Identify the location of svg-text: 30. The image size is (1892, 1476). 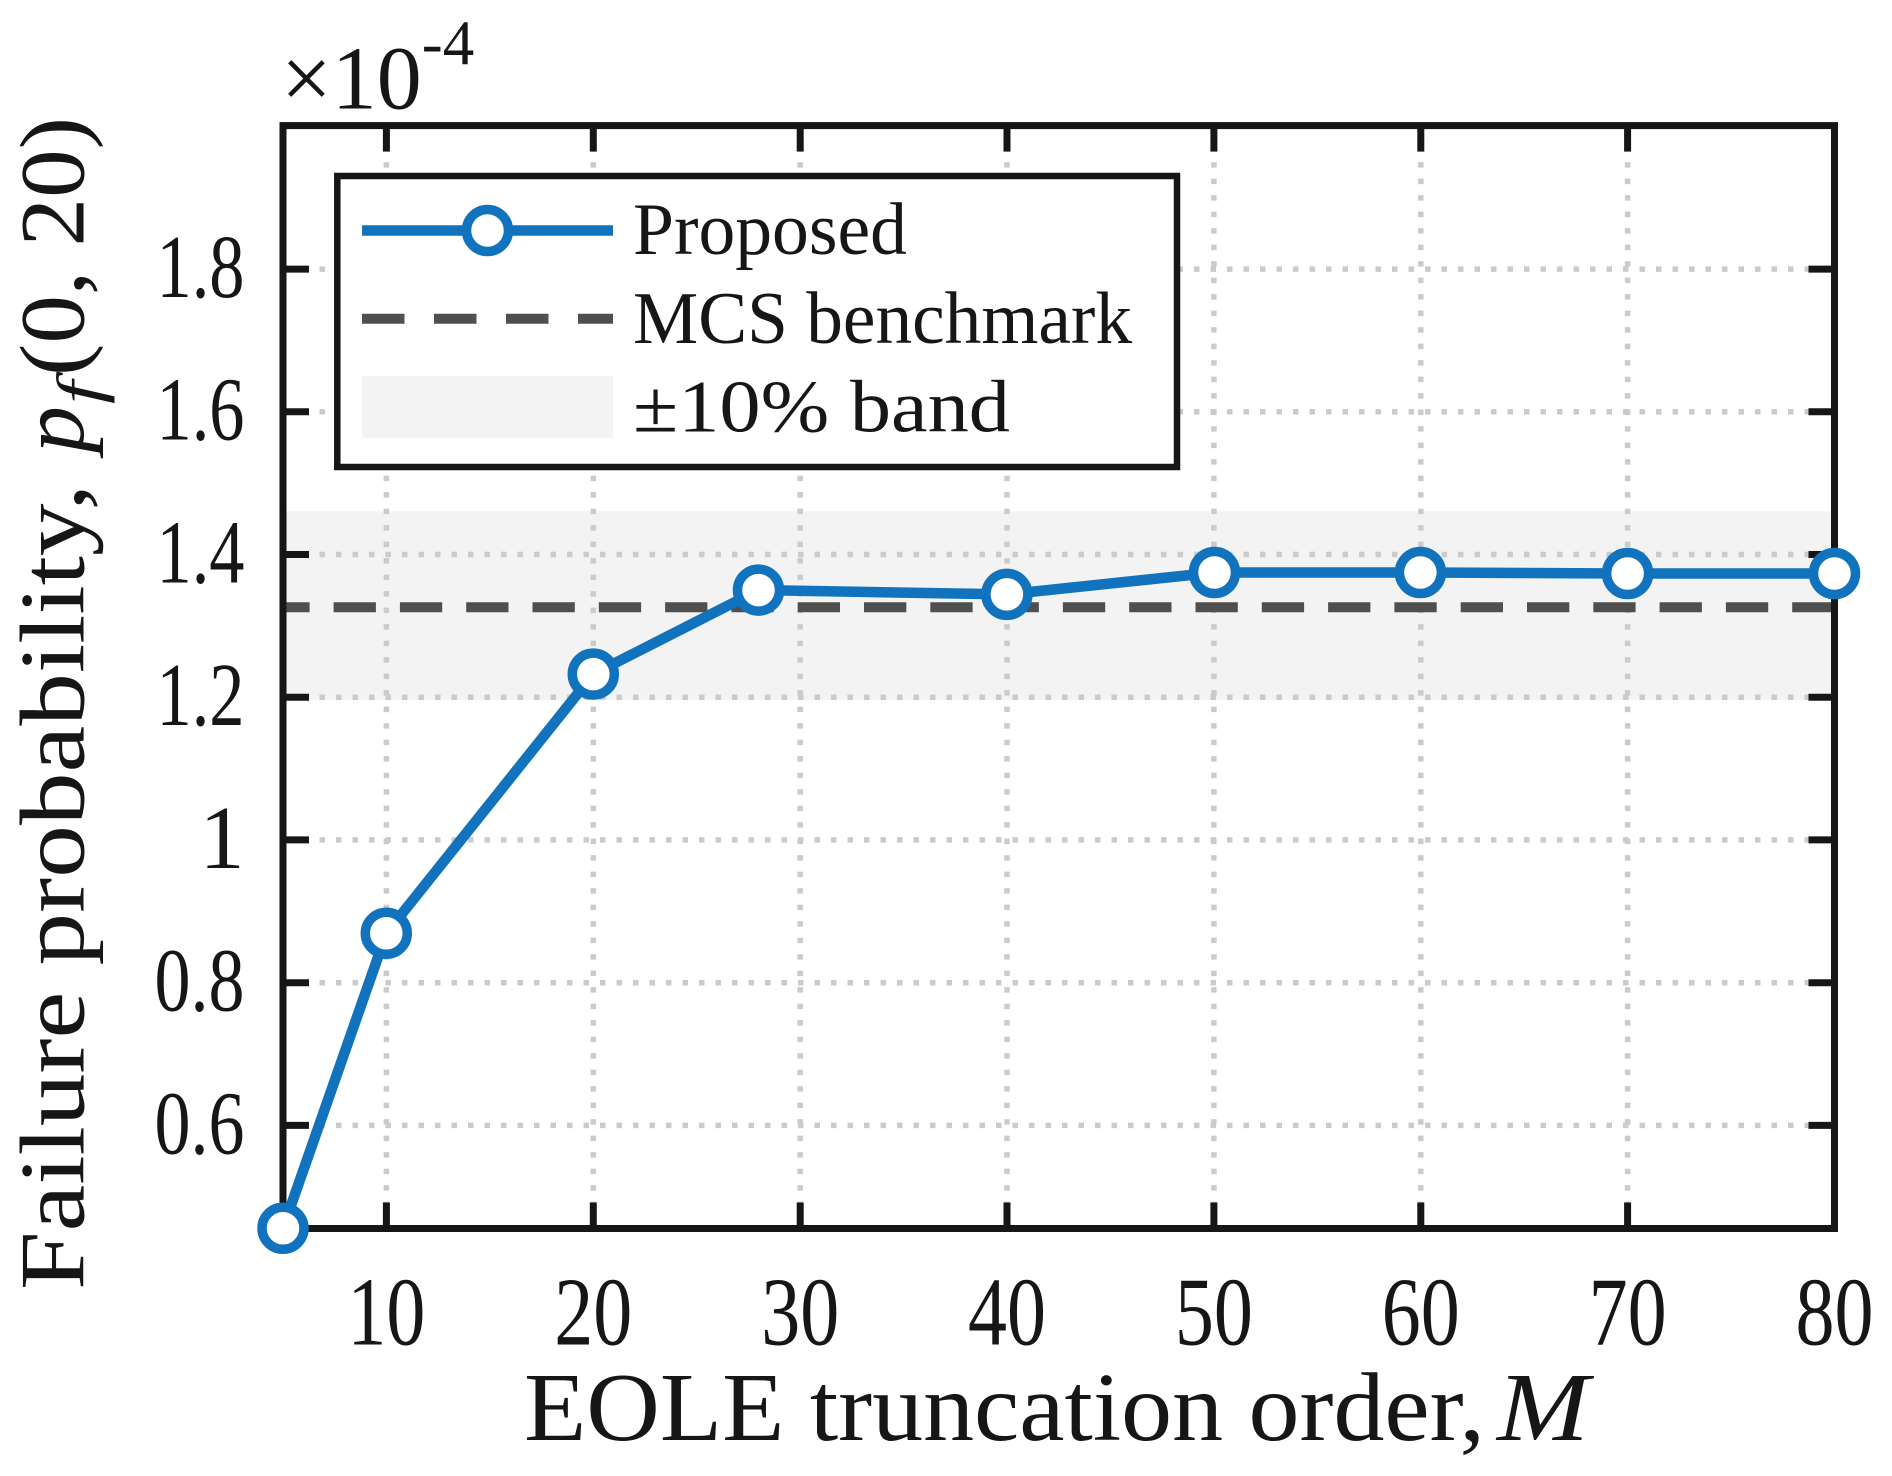
(800, 1311).